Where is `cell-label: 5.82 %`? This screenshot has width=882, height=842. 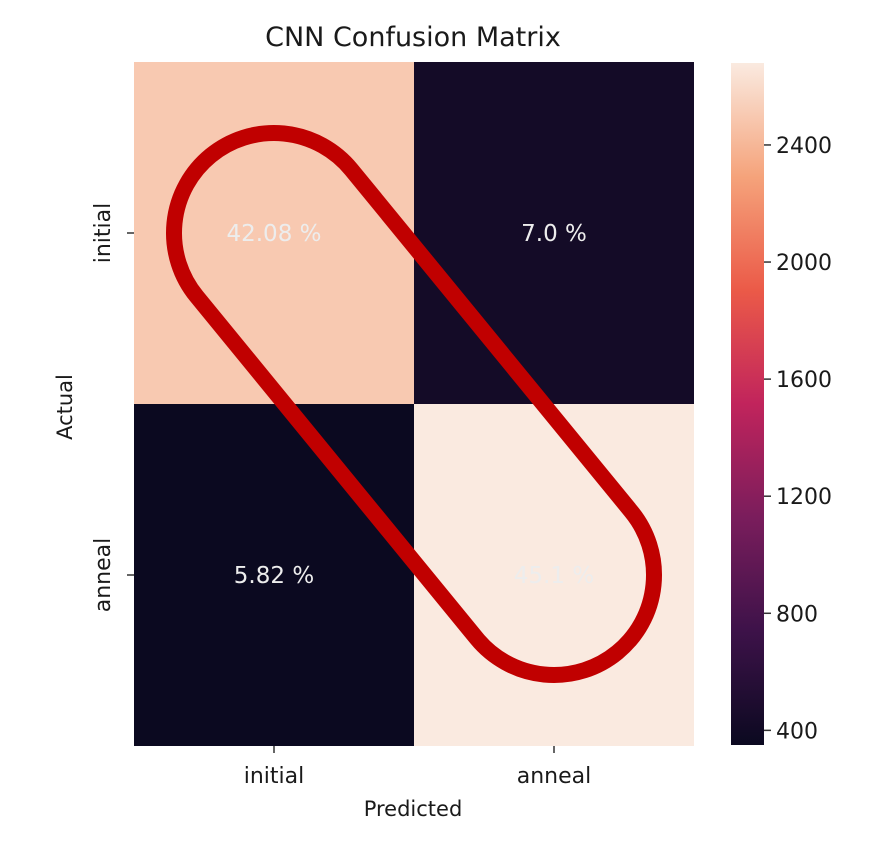
cell-label: 5.82 % is located at coordinates (274, 576).